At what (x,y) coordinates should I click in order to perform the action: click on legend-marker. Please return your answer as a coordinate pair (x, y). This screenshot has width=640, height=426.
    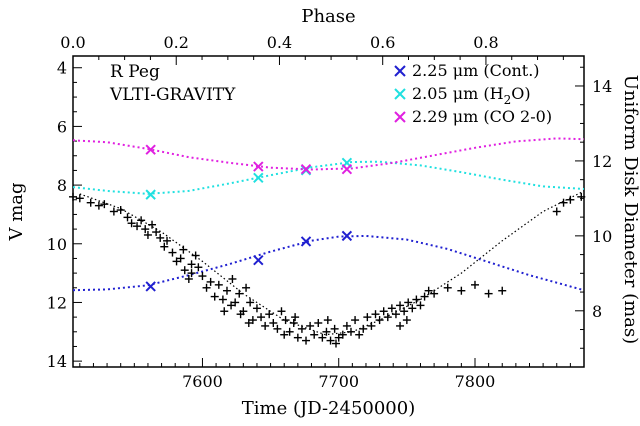
    Looking at the image, I should click on (400, 117).